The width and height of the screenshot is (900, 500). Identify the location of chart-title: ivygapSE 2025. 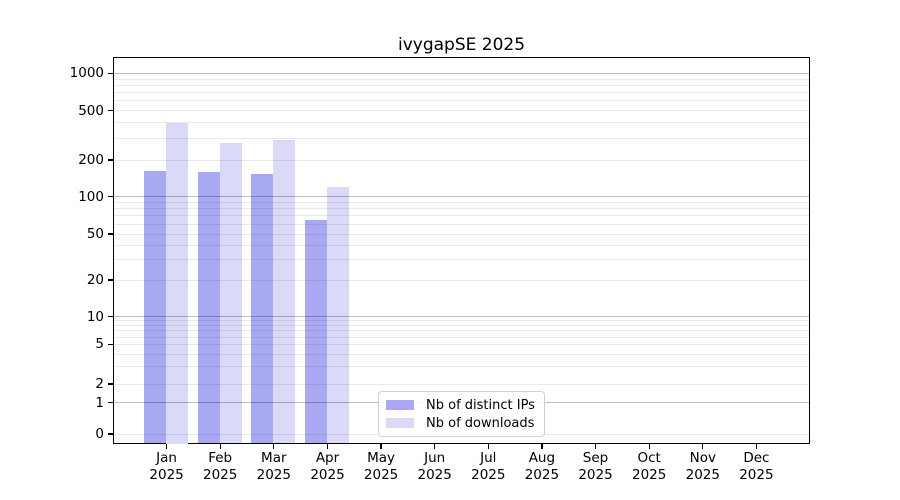
(461, 45).